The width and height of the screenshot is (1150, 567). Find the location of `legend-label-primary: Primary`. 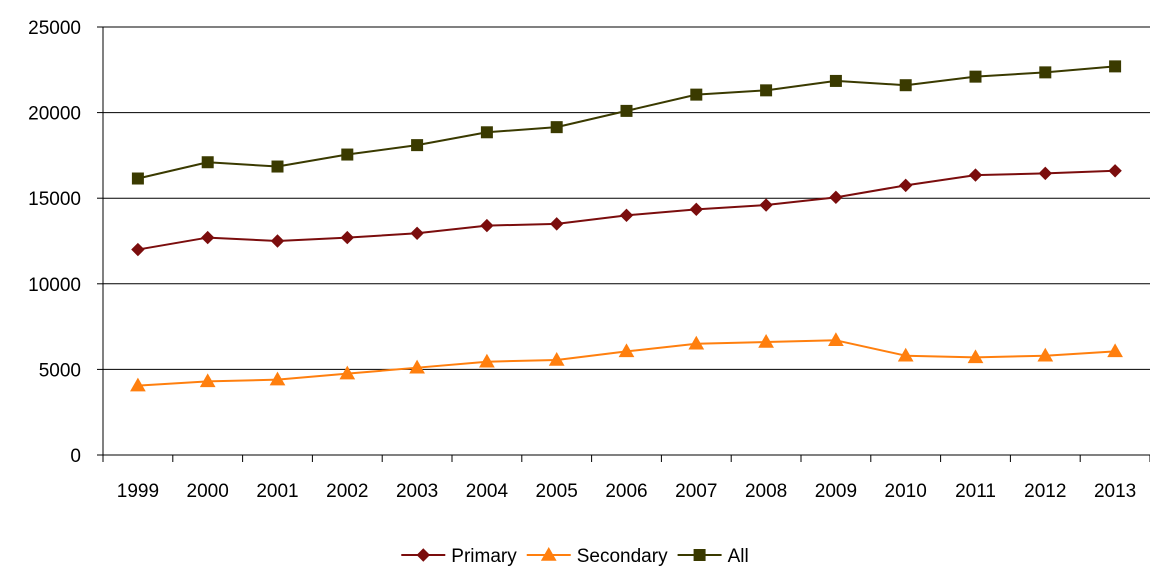

legend-label-primary: Primary is located at coordinates (484, 556).